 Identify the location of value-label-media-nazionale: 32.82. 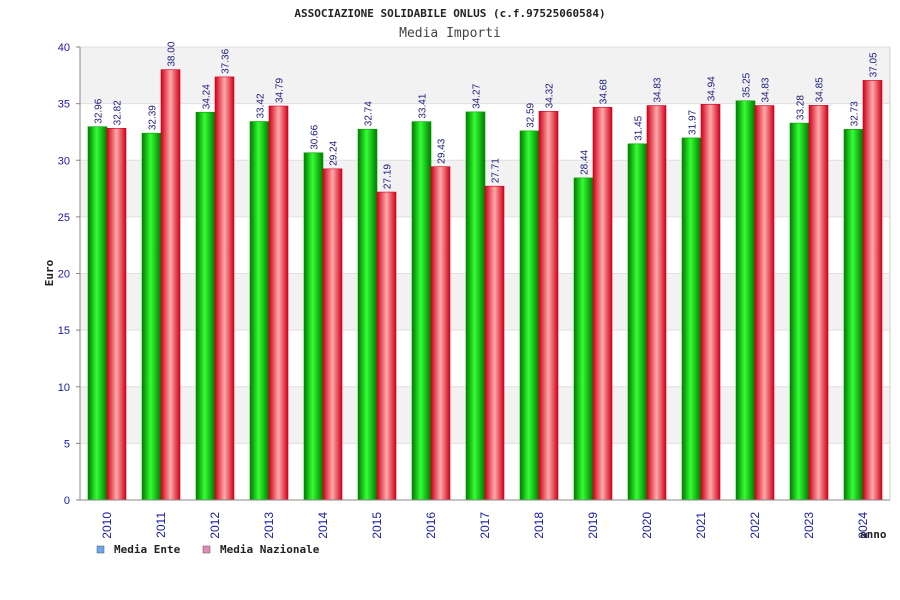
(118, 112).